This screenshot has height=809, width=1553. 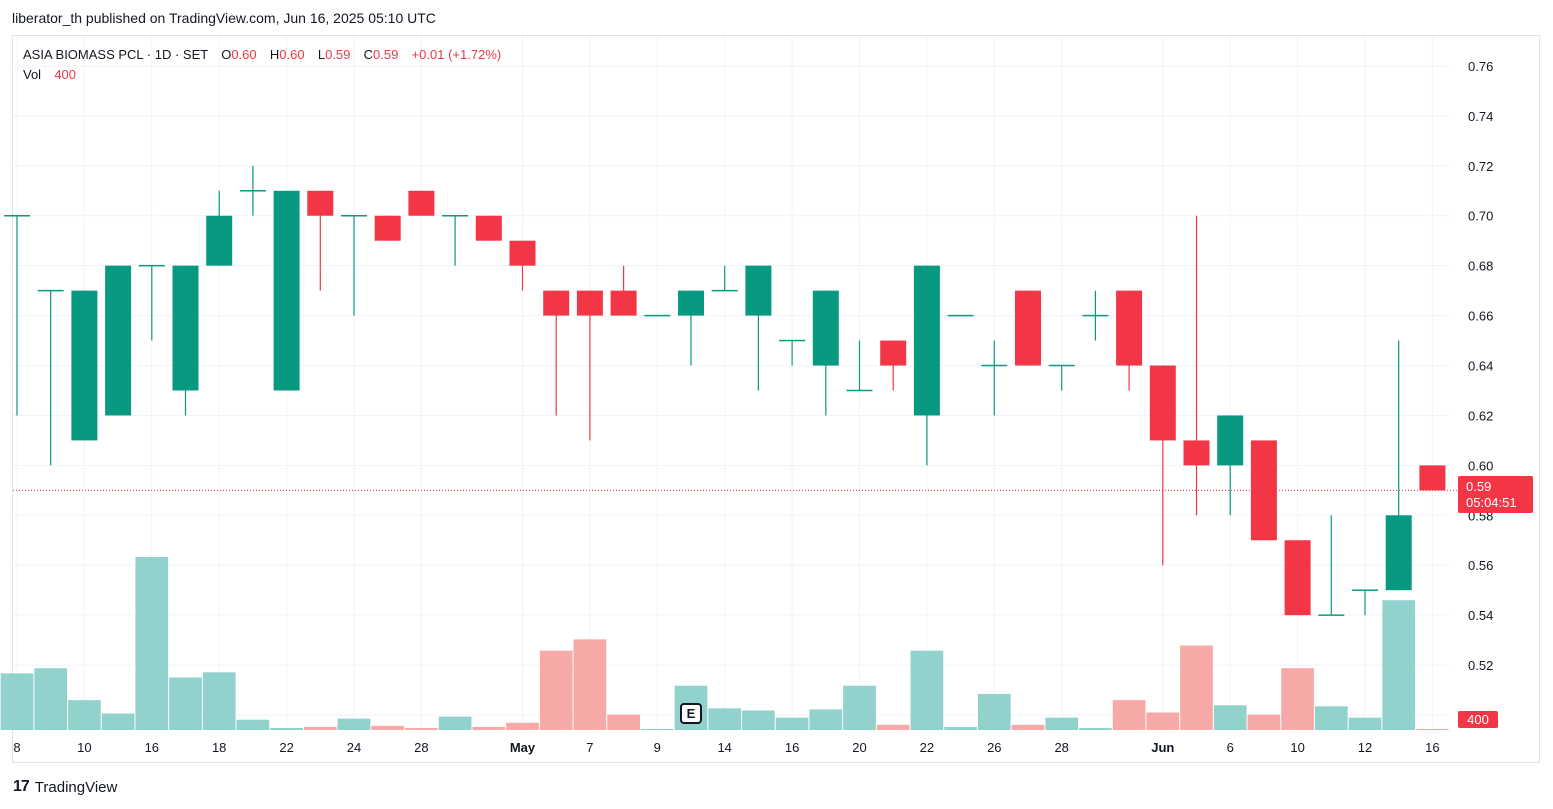 I want to click on time-tick-label: 7, so click(x=589, y=747).